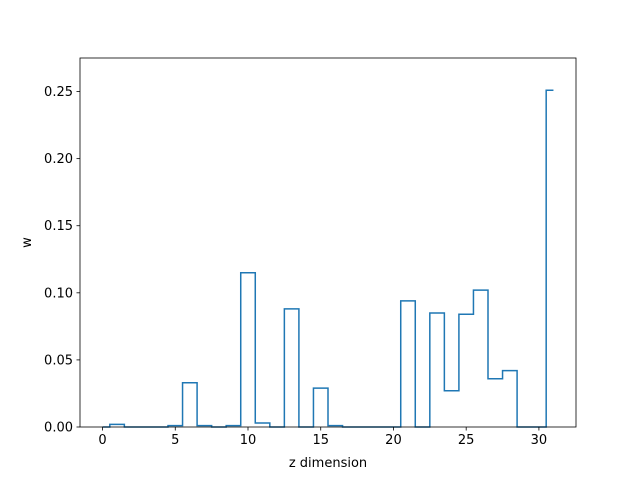 The image size is (640, 484). What do you see at coordinates (320, 440) in the screenshot?
I see `x-tick-label: 15` at bounding box center [320, 440].